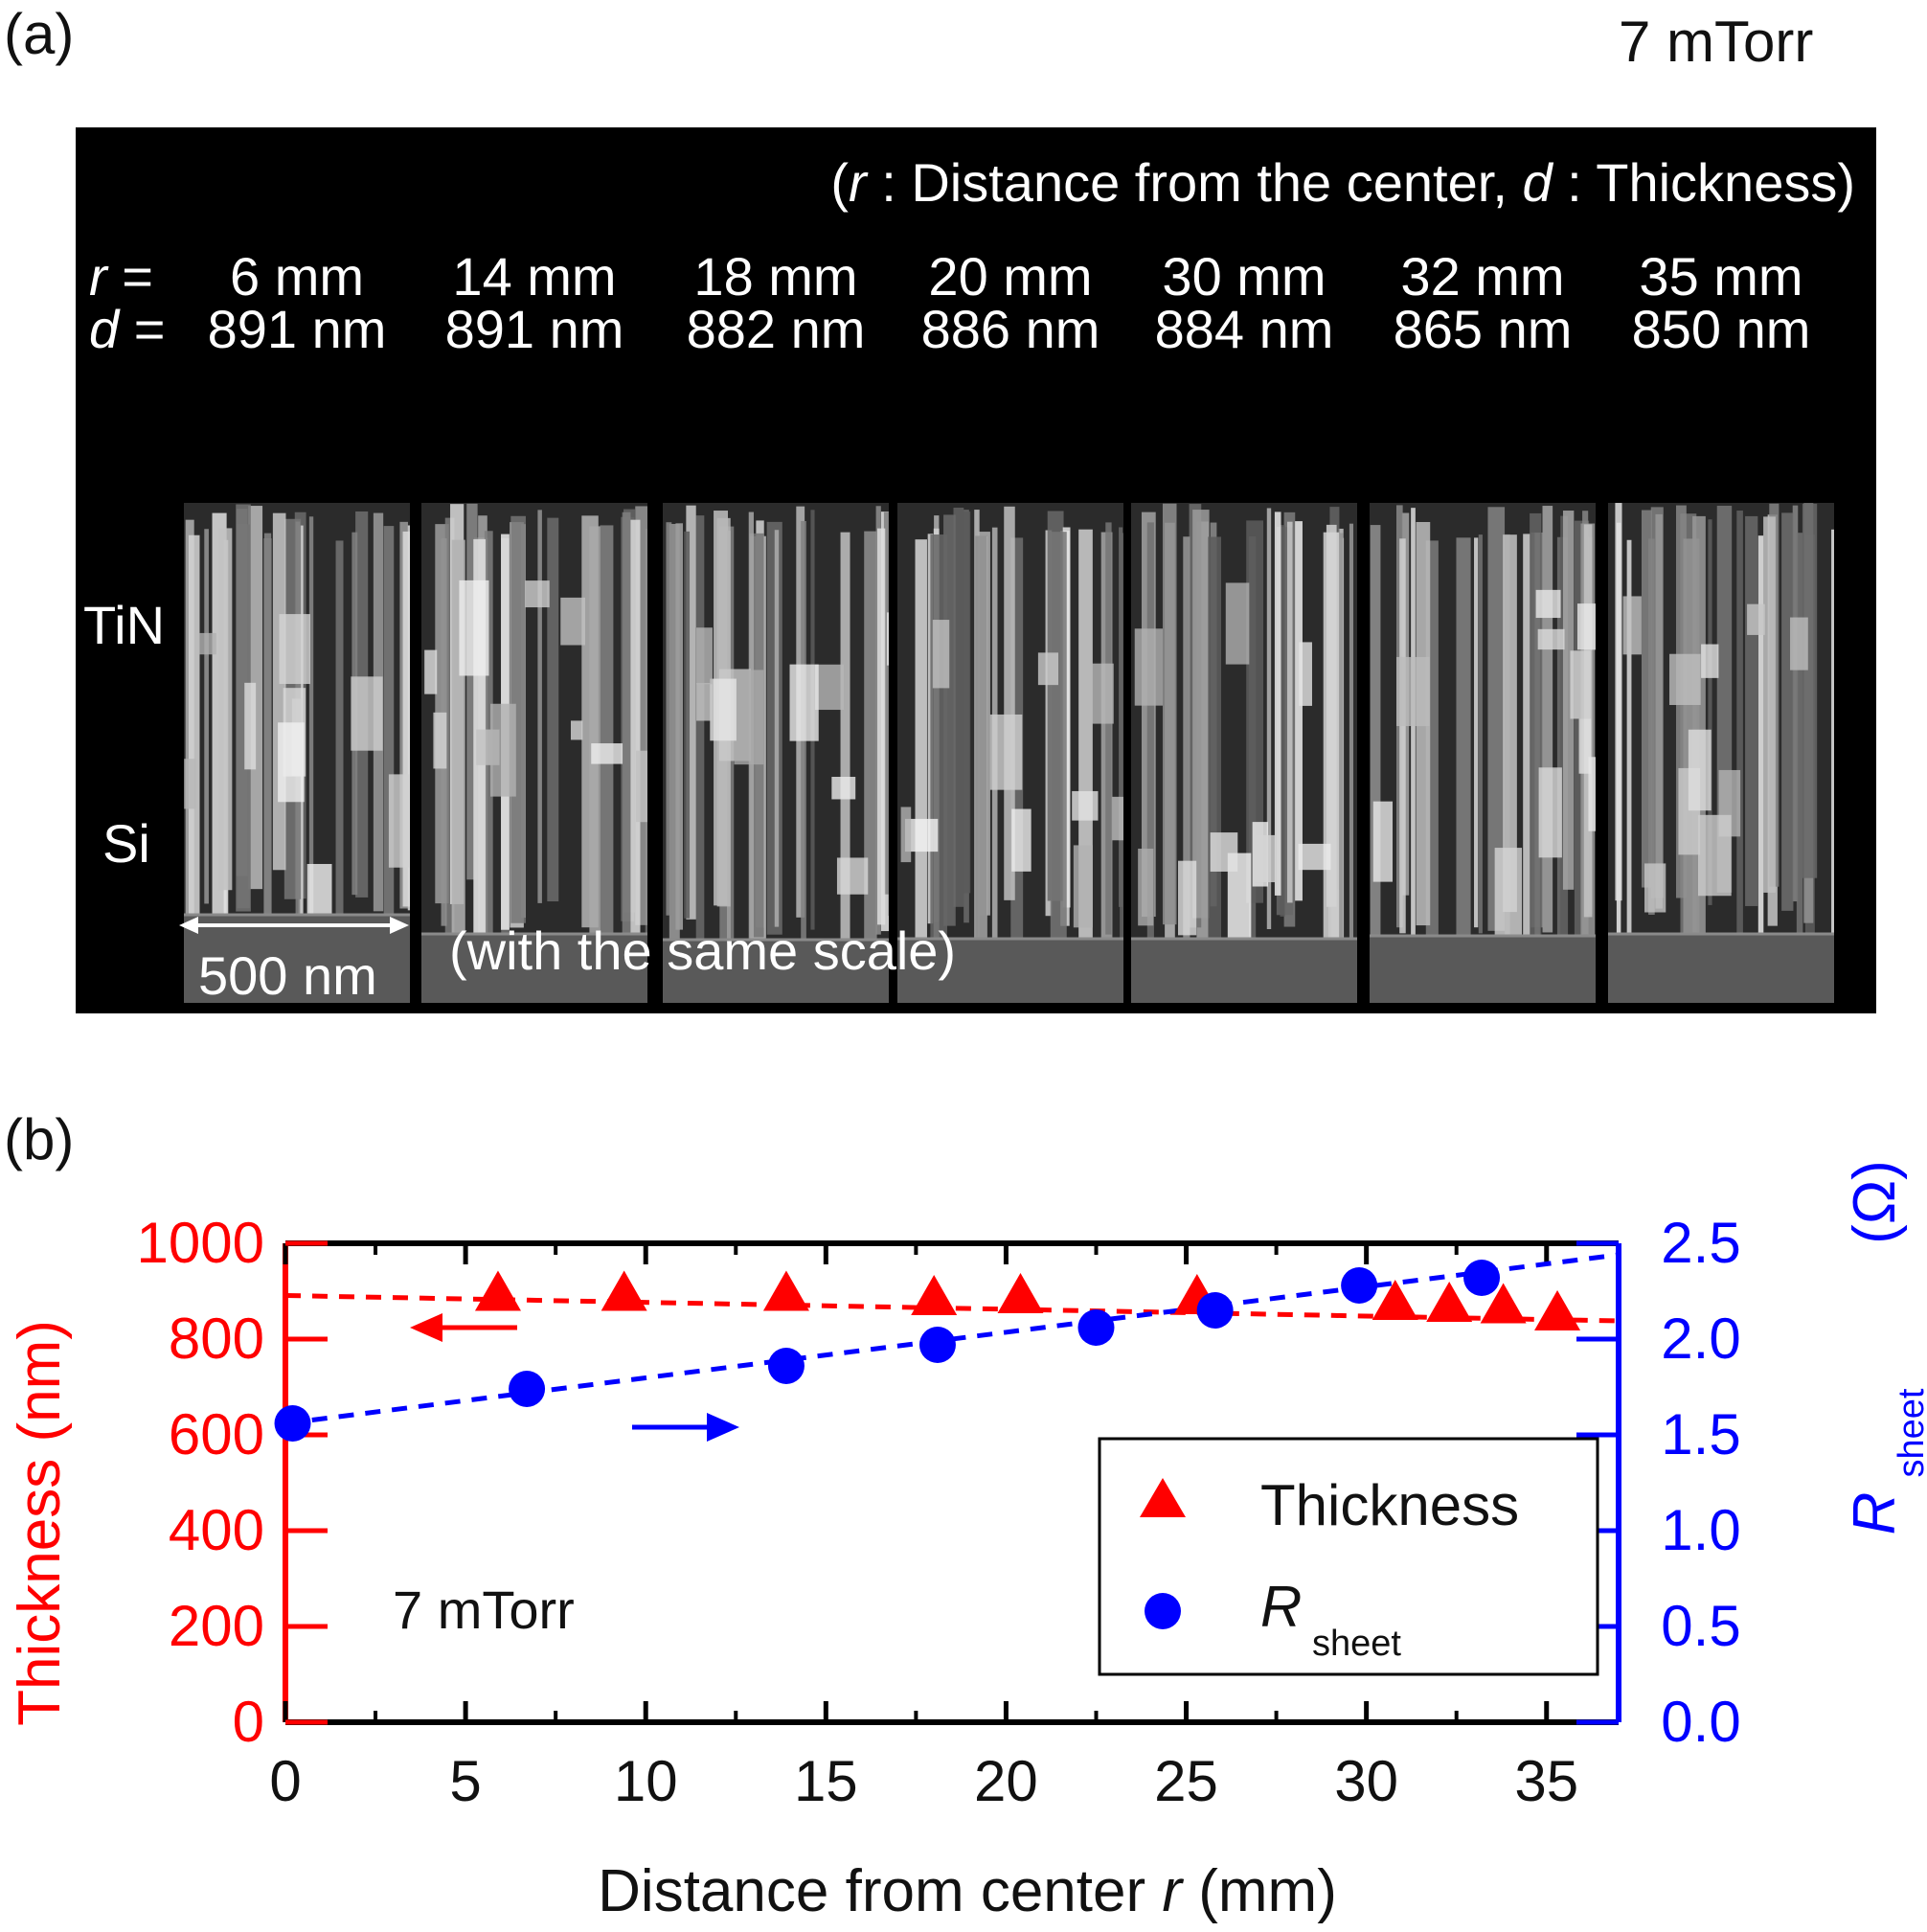 The image size is (1927, 1932). I want to click on r-var: r, so click(98, 276).